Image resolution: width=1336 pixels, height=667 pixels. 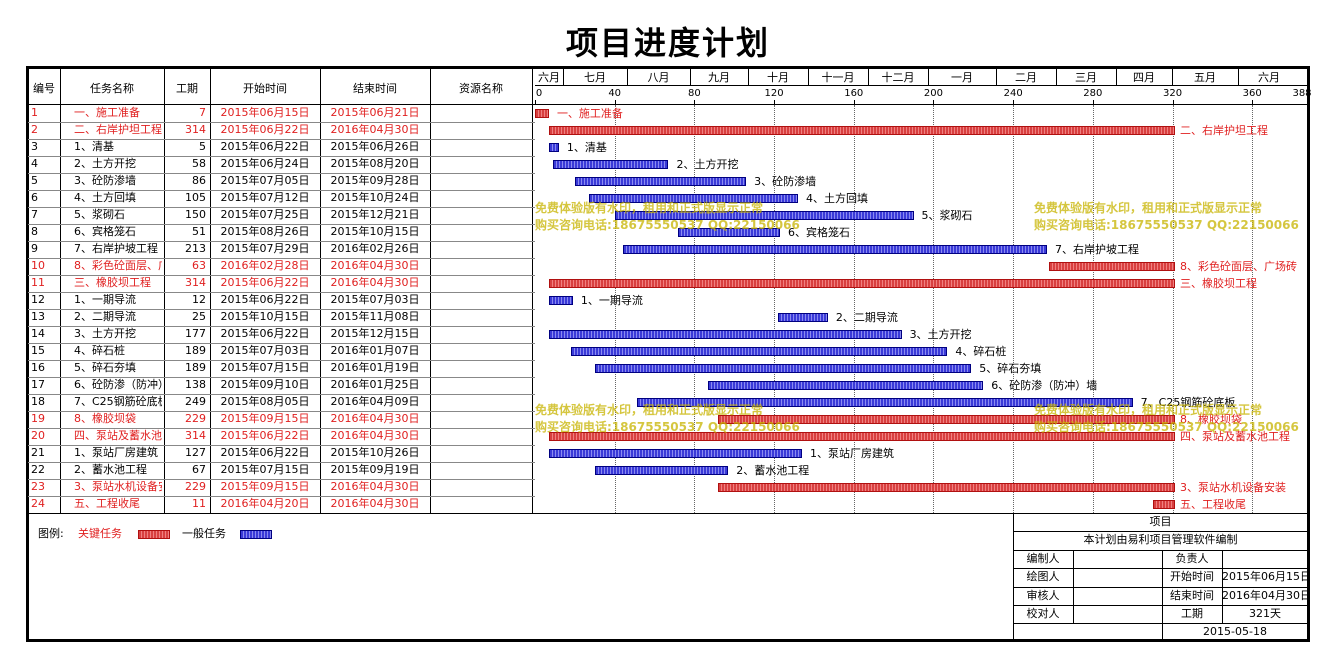 What do you see at coordinates (1224, 130) in the screenshot?
I see `gantt-bar-label: 二、右岸护坦工程` at bounding box center [1224, 130].